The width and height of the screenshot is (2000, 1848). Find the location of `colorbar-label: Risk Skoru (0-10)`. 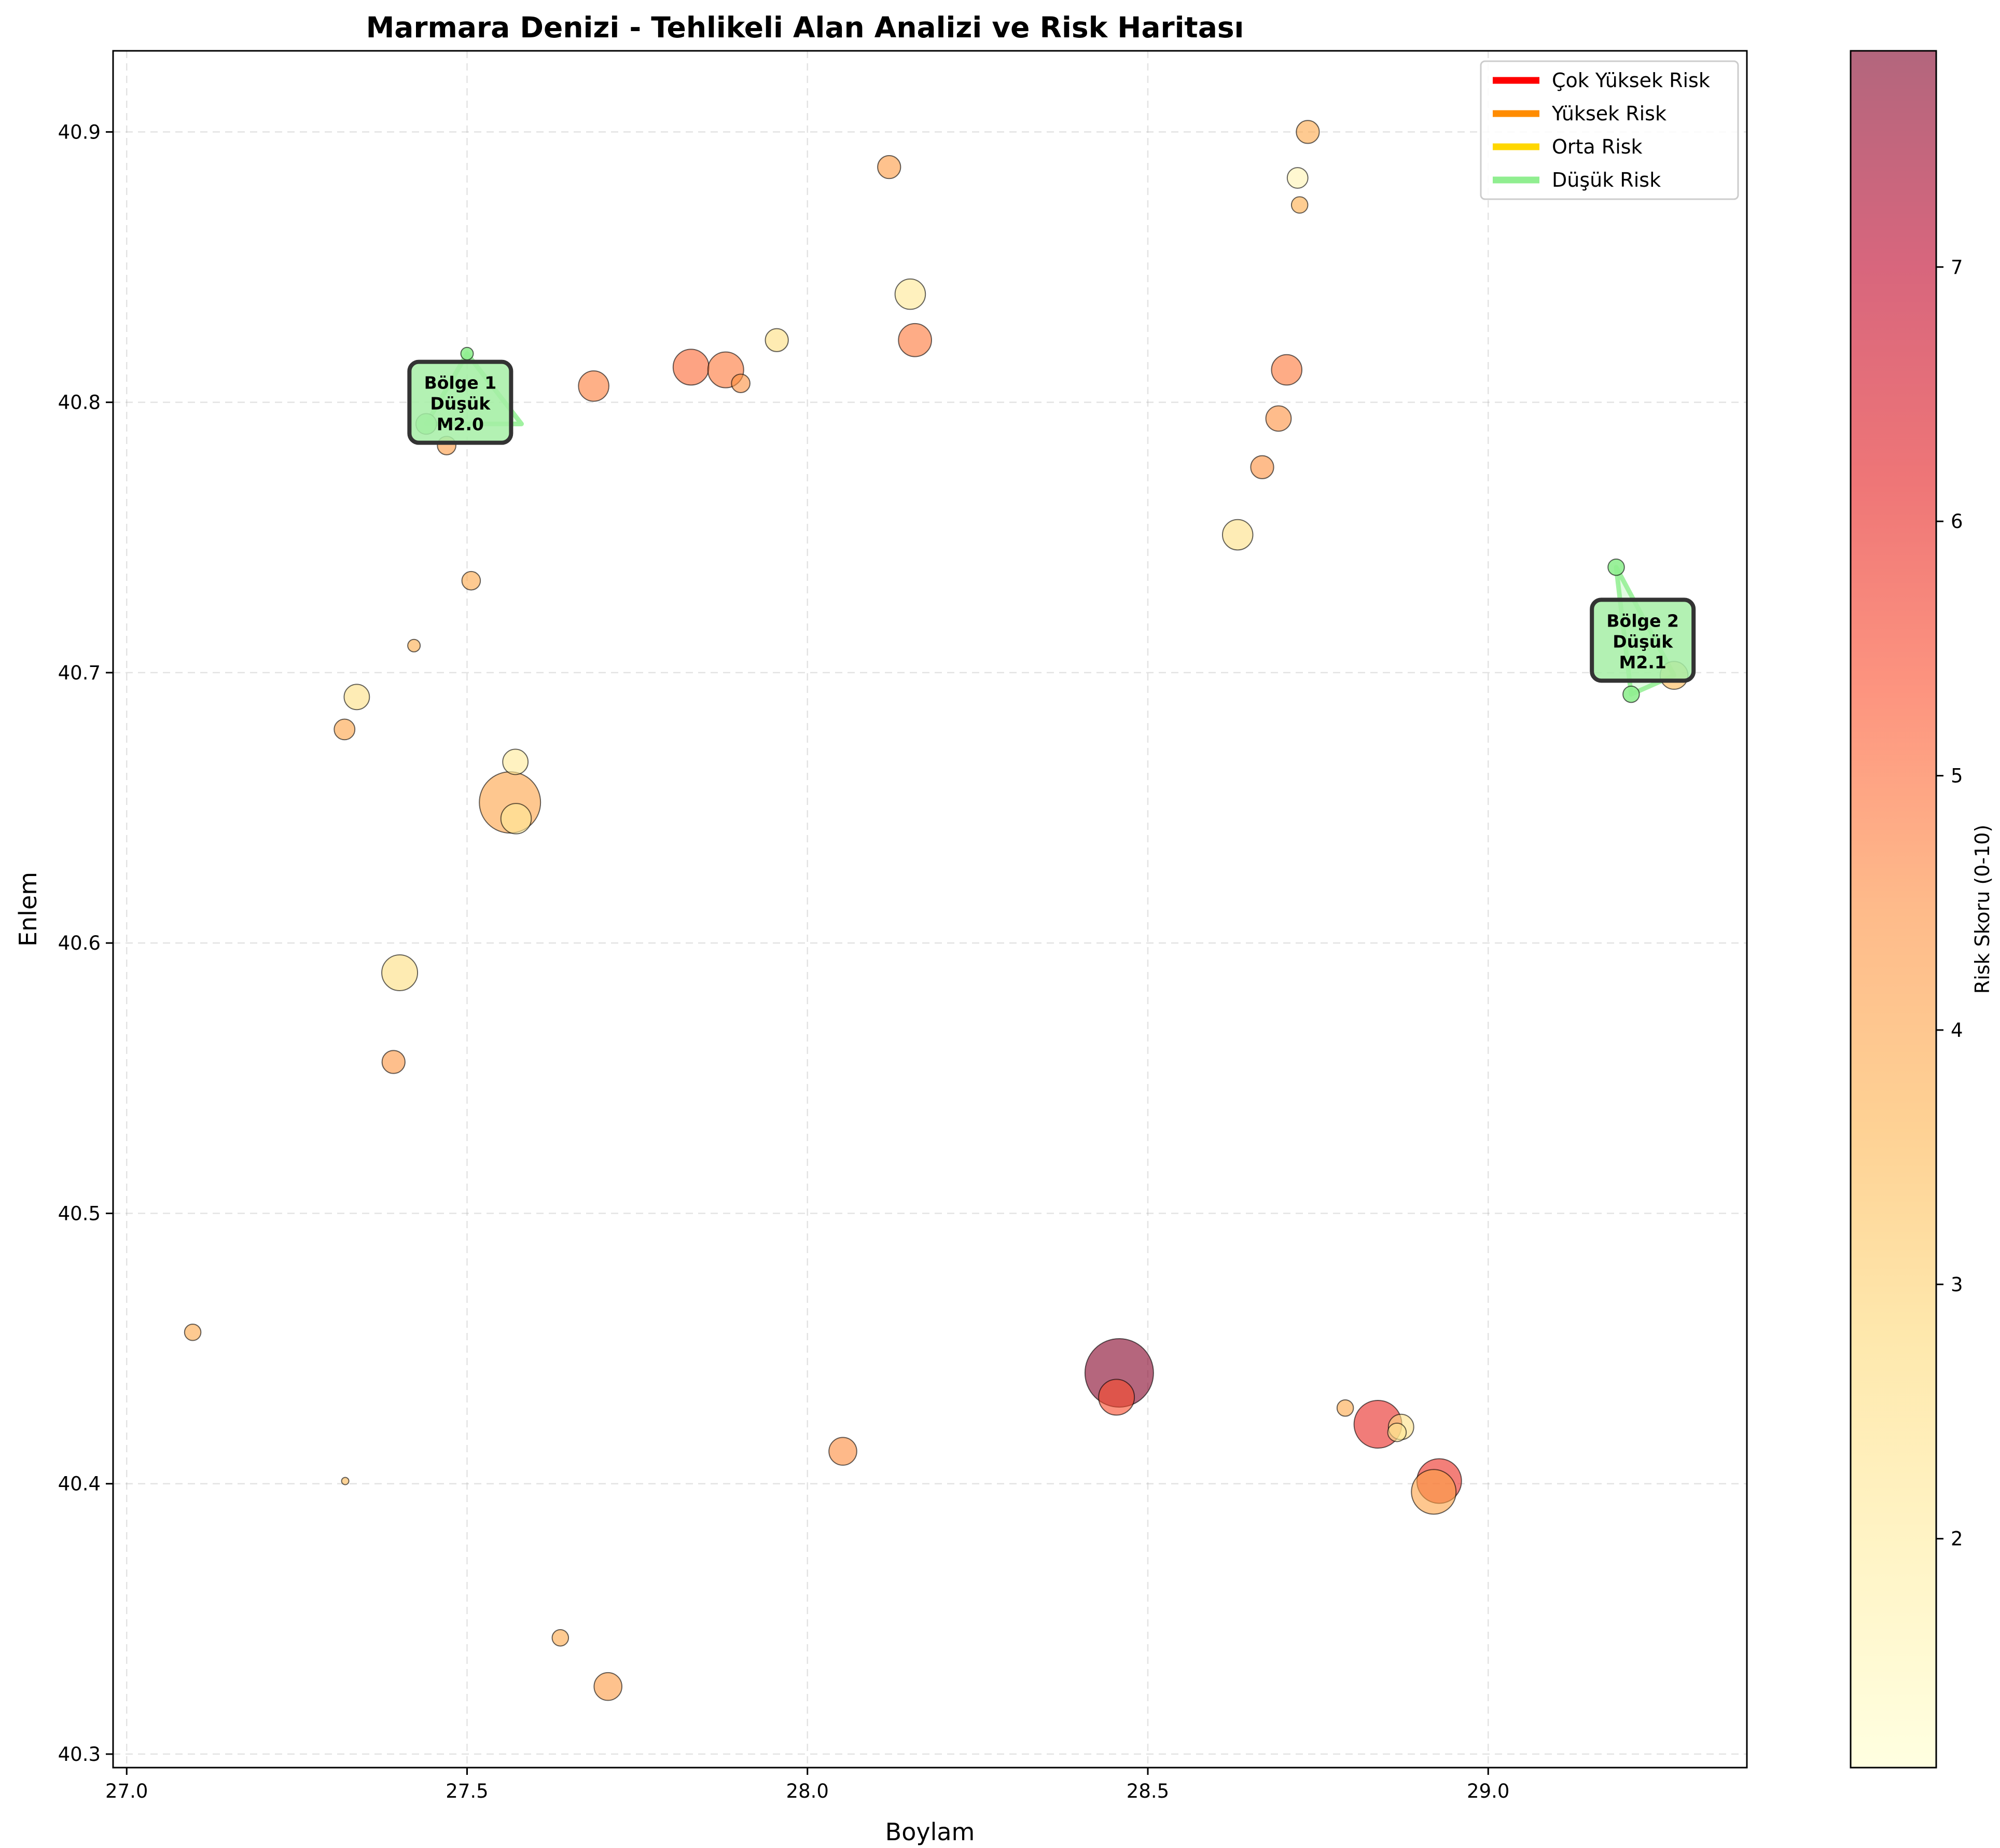

colorbar-label: Risk Skoru (0-10) is located at coordinates (1982, 909).